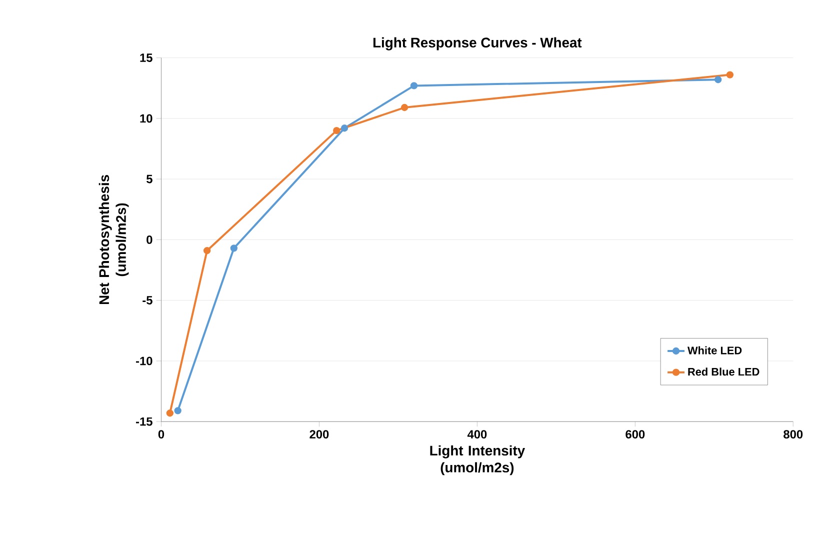 Image resolution: width=836 pixels, height=538 pixels. I want to click on y-tick-label: 15, so click(146, 58).